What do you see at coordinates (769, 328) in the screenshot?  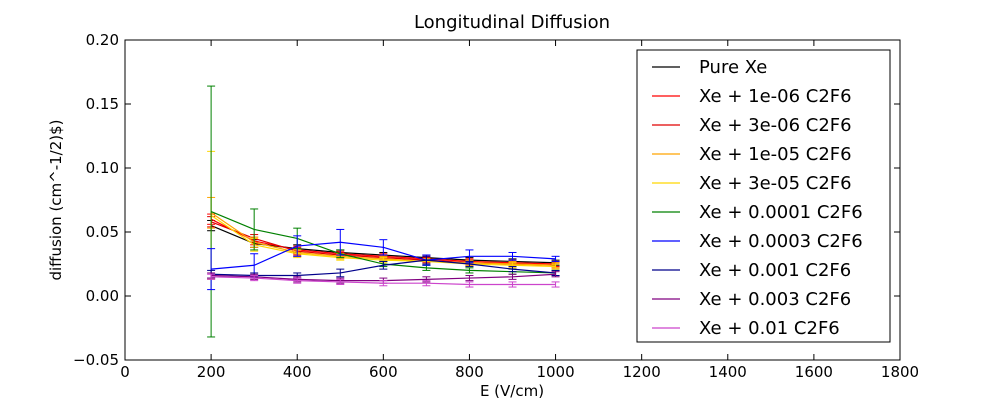 I see `legend-label: Xe + 0.01 C2F6` at bounding box center [769, 328].